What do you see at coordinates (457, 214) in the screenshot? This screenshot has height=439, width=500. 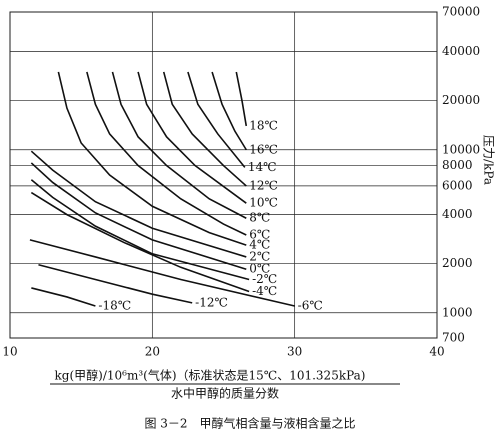 I see `y-tick-label: 4000` at bounding box center [457, 214].